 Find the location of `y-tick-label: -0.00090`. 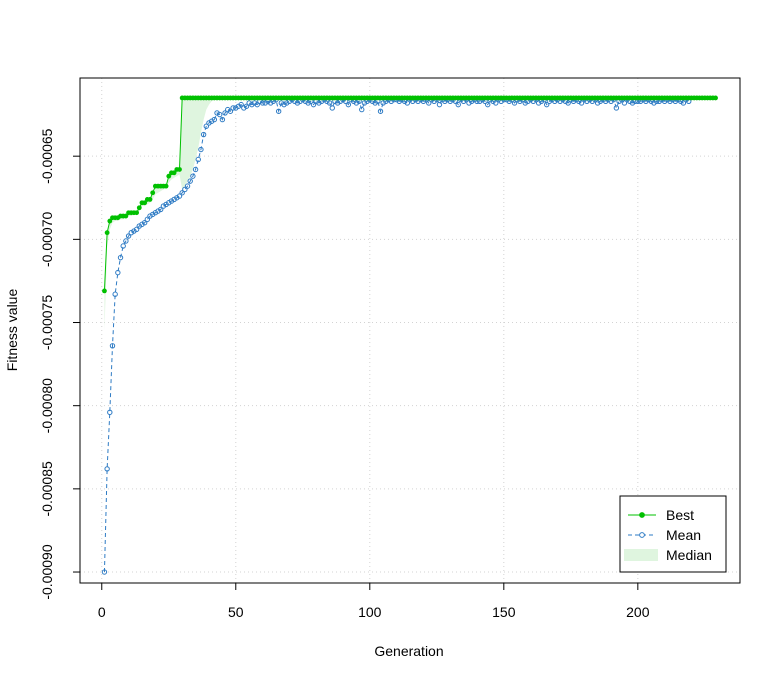

y-tick-label: -0.00090 is located at coordinates (47, 571).